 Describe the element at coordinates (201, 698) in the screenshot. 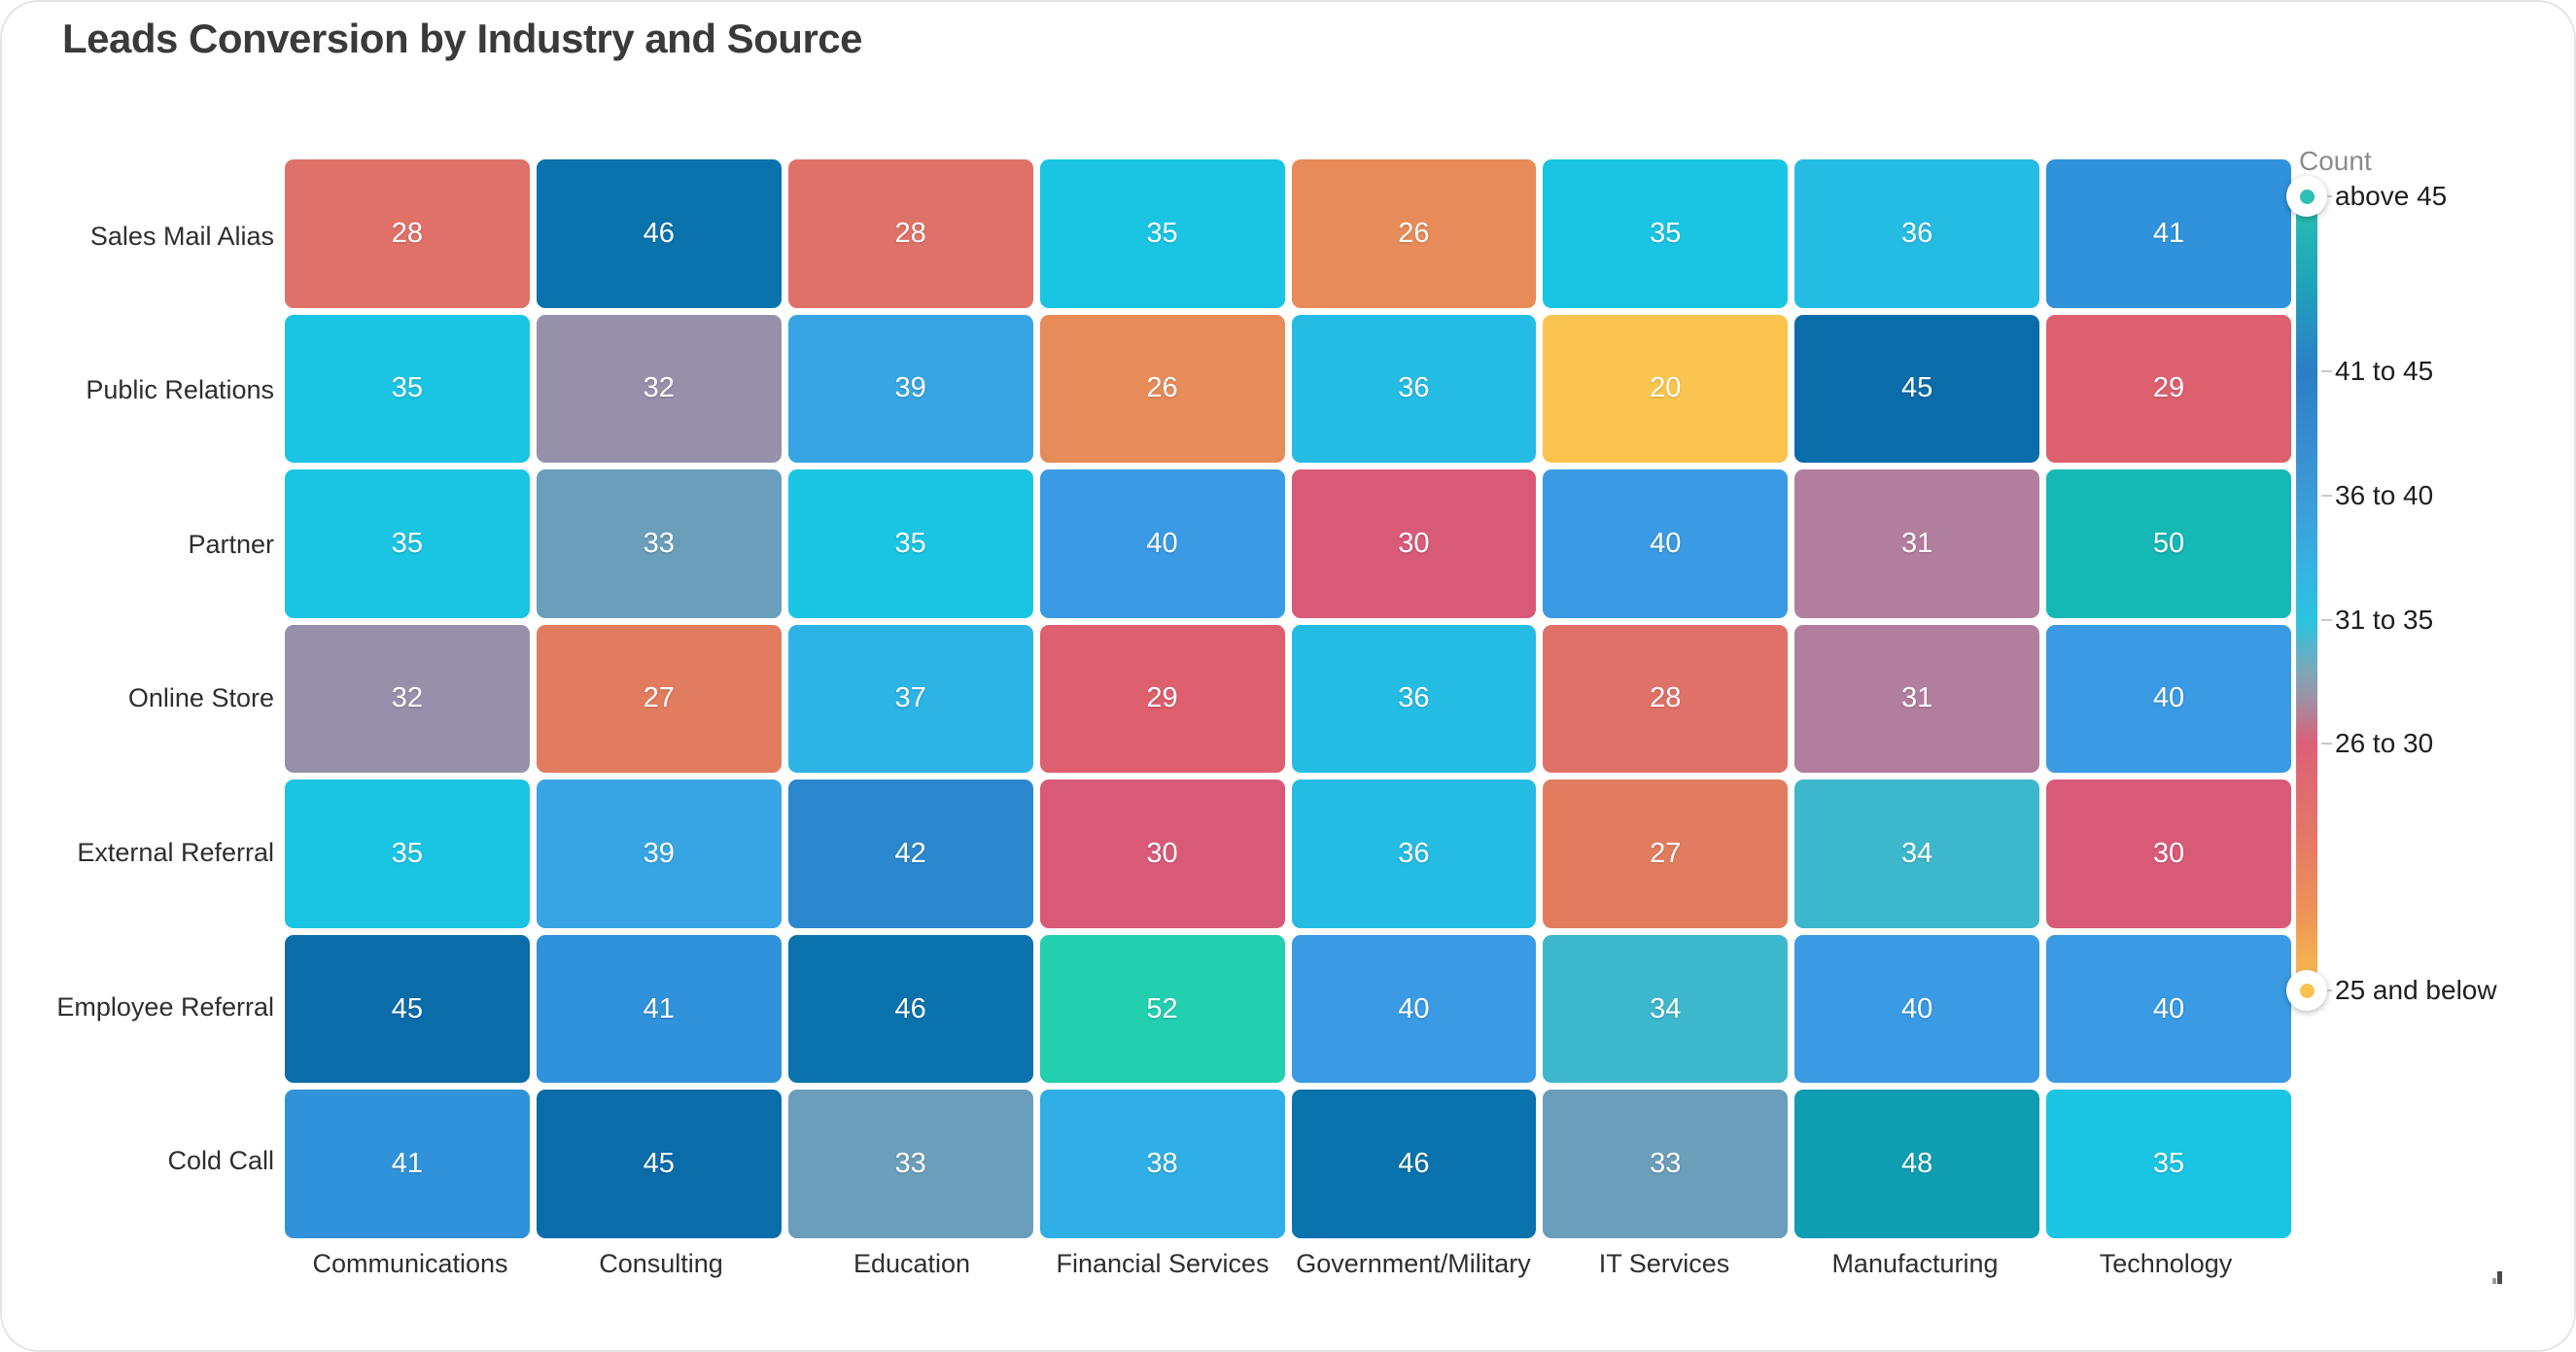

I see `y-axis-label: Online Store` at that location.